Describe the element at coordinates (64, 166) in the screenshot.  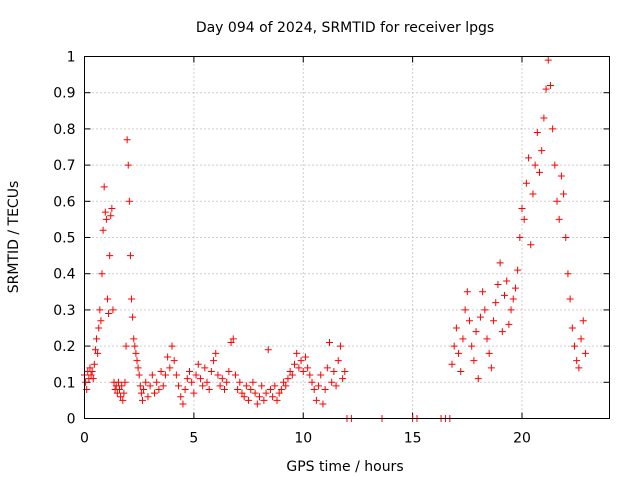
I see `y-tick-label: 0.7` at that location.